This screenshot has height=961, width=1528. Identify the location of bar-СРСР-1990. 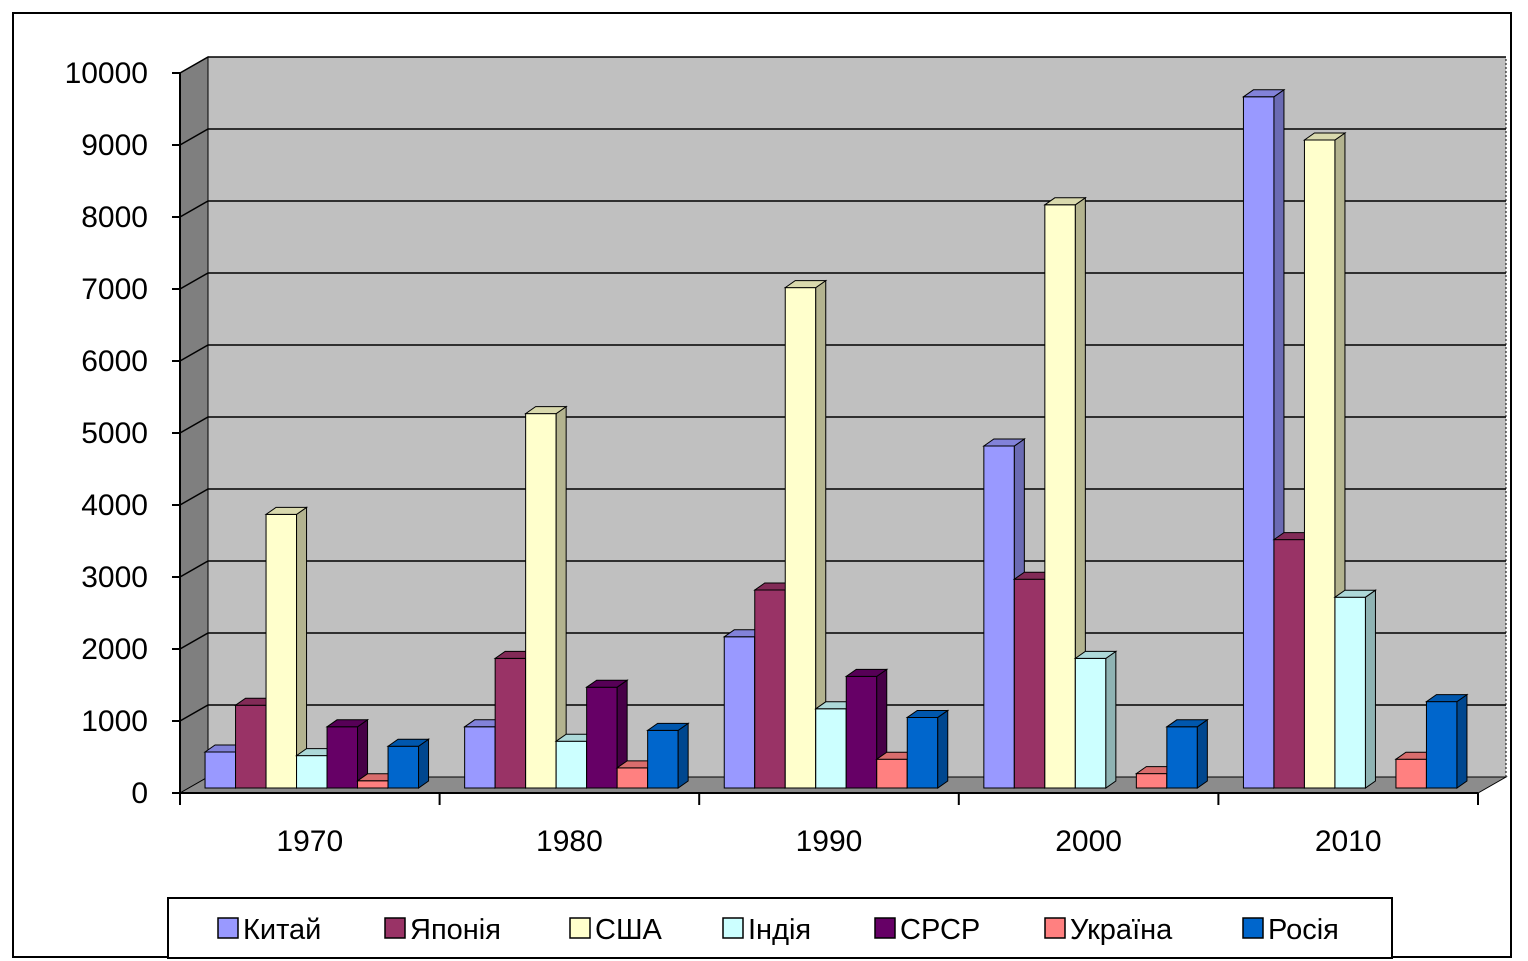
(866, 728).